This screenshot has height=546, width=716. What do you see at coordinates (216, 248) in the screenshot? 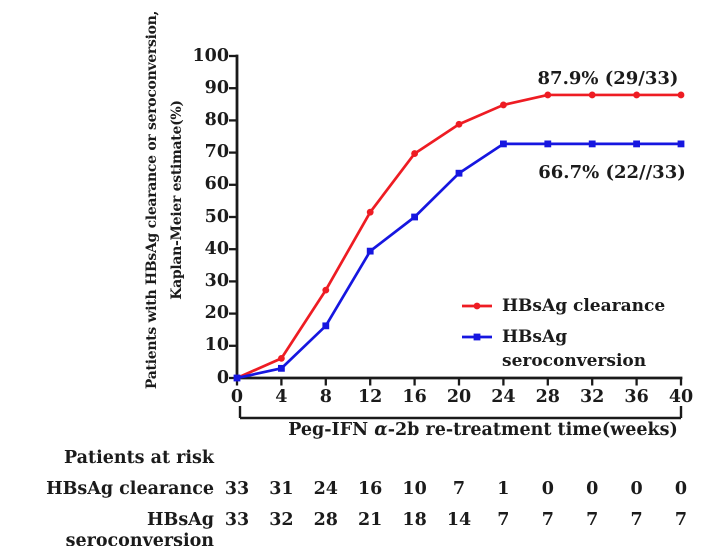
I see `y-tick-label: 40` at bounding box center [216, 248].